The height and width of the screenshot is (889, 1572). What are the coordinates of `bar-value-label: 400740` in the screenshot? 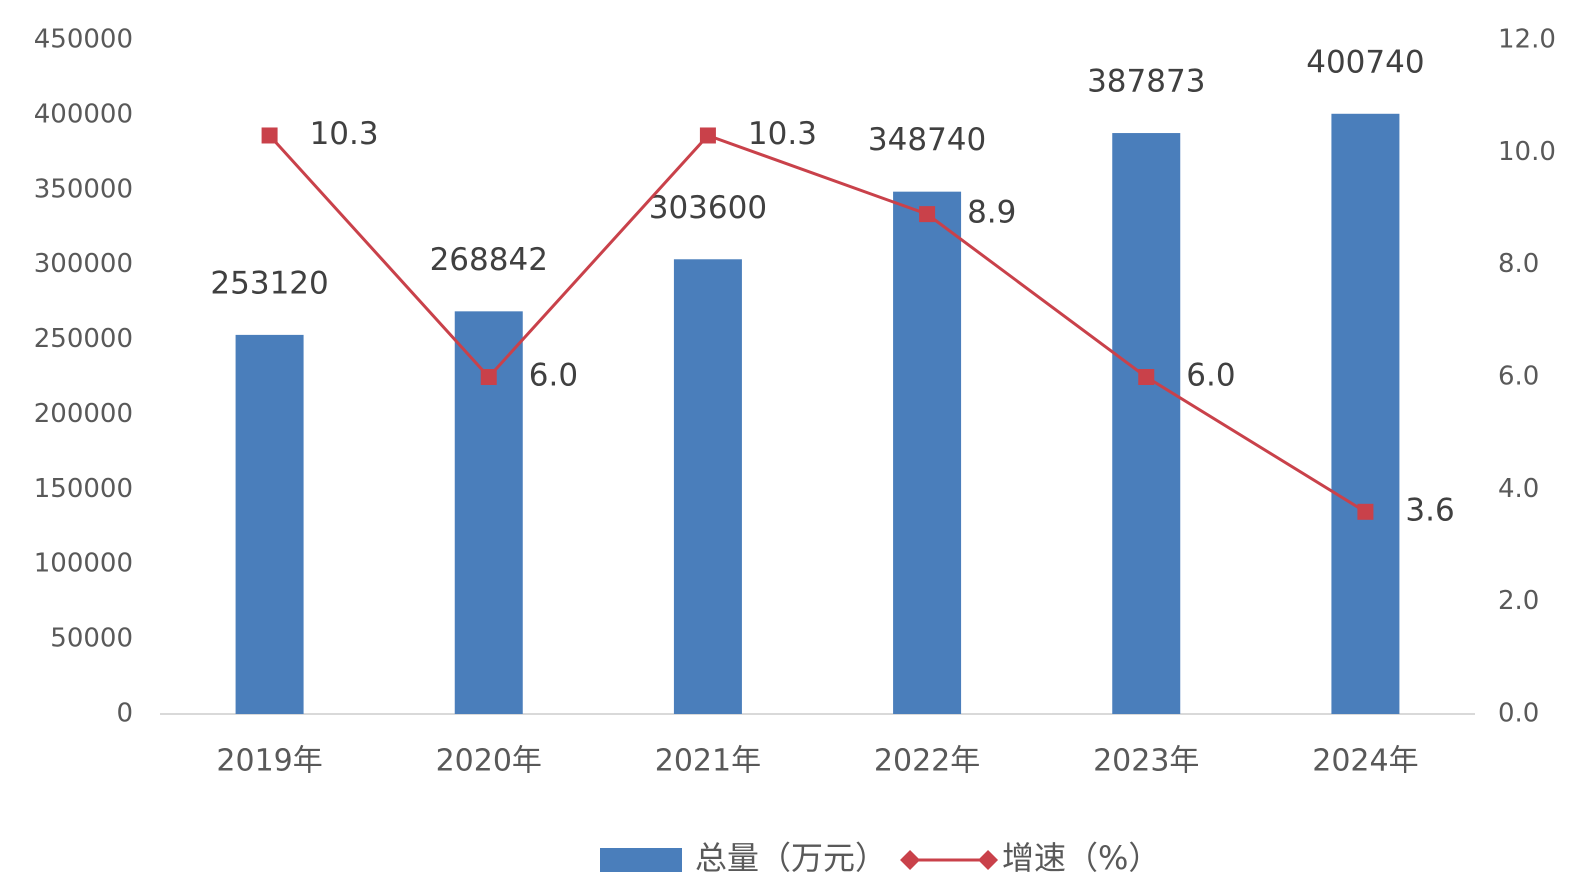 It's located at (1365, 62).